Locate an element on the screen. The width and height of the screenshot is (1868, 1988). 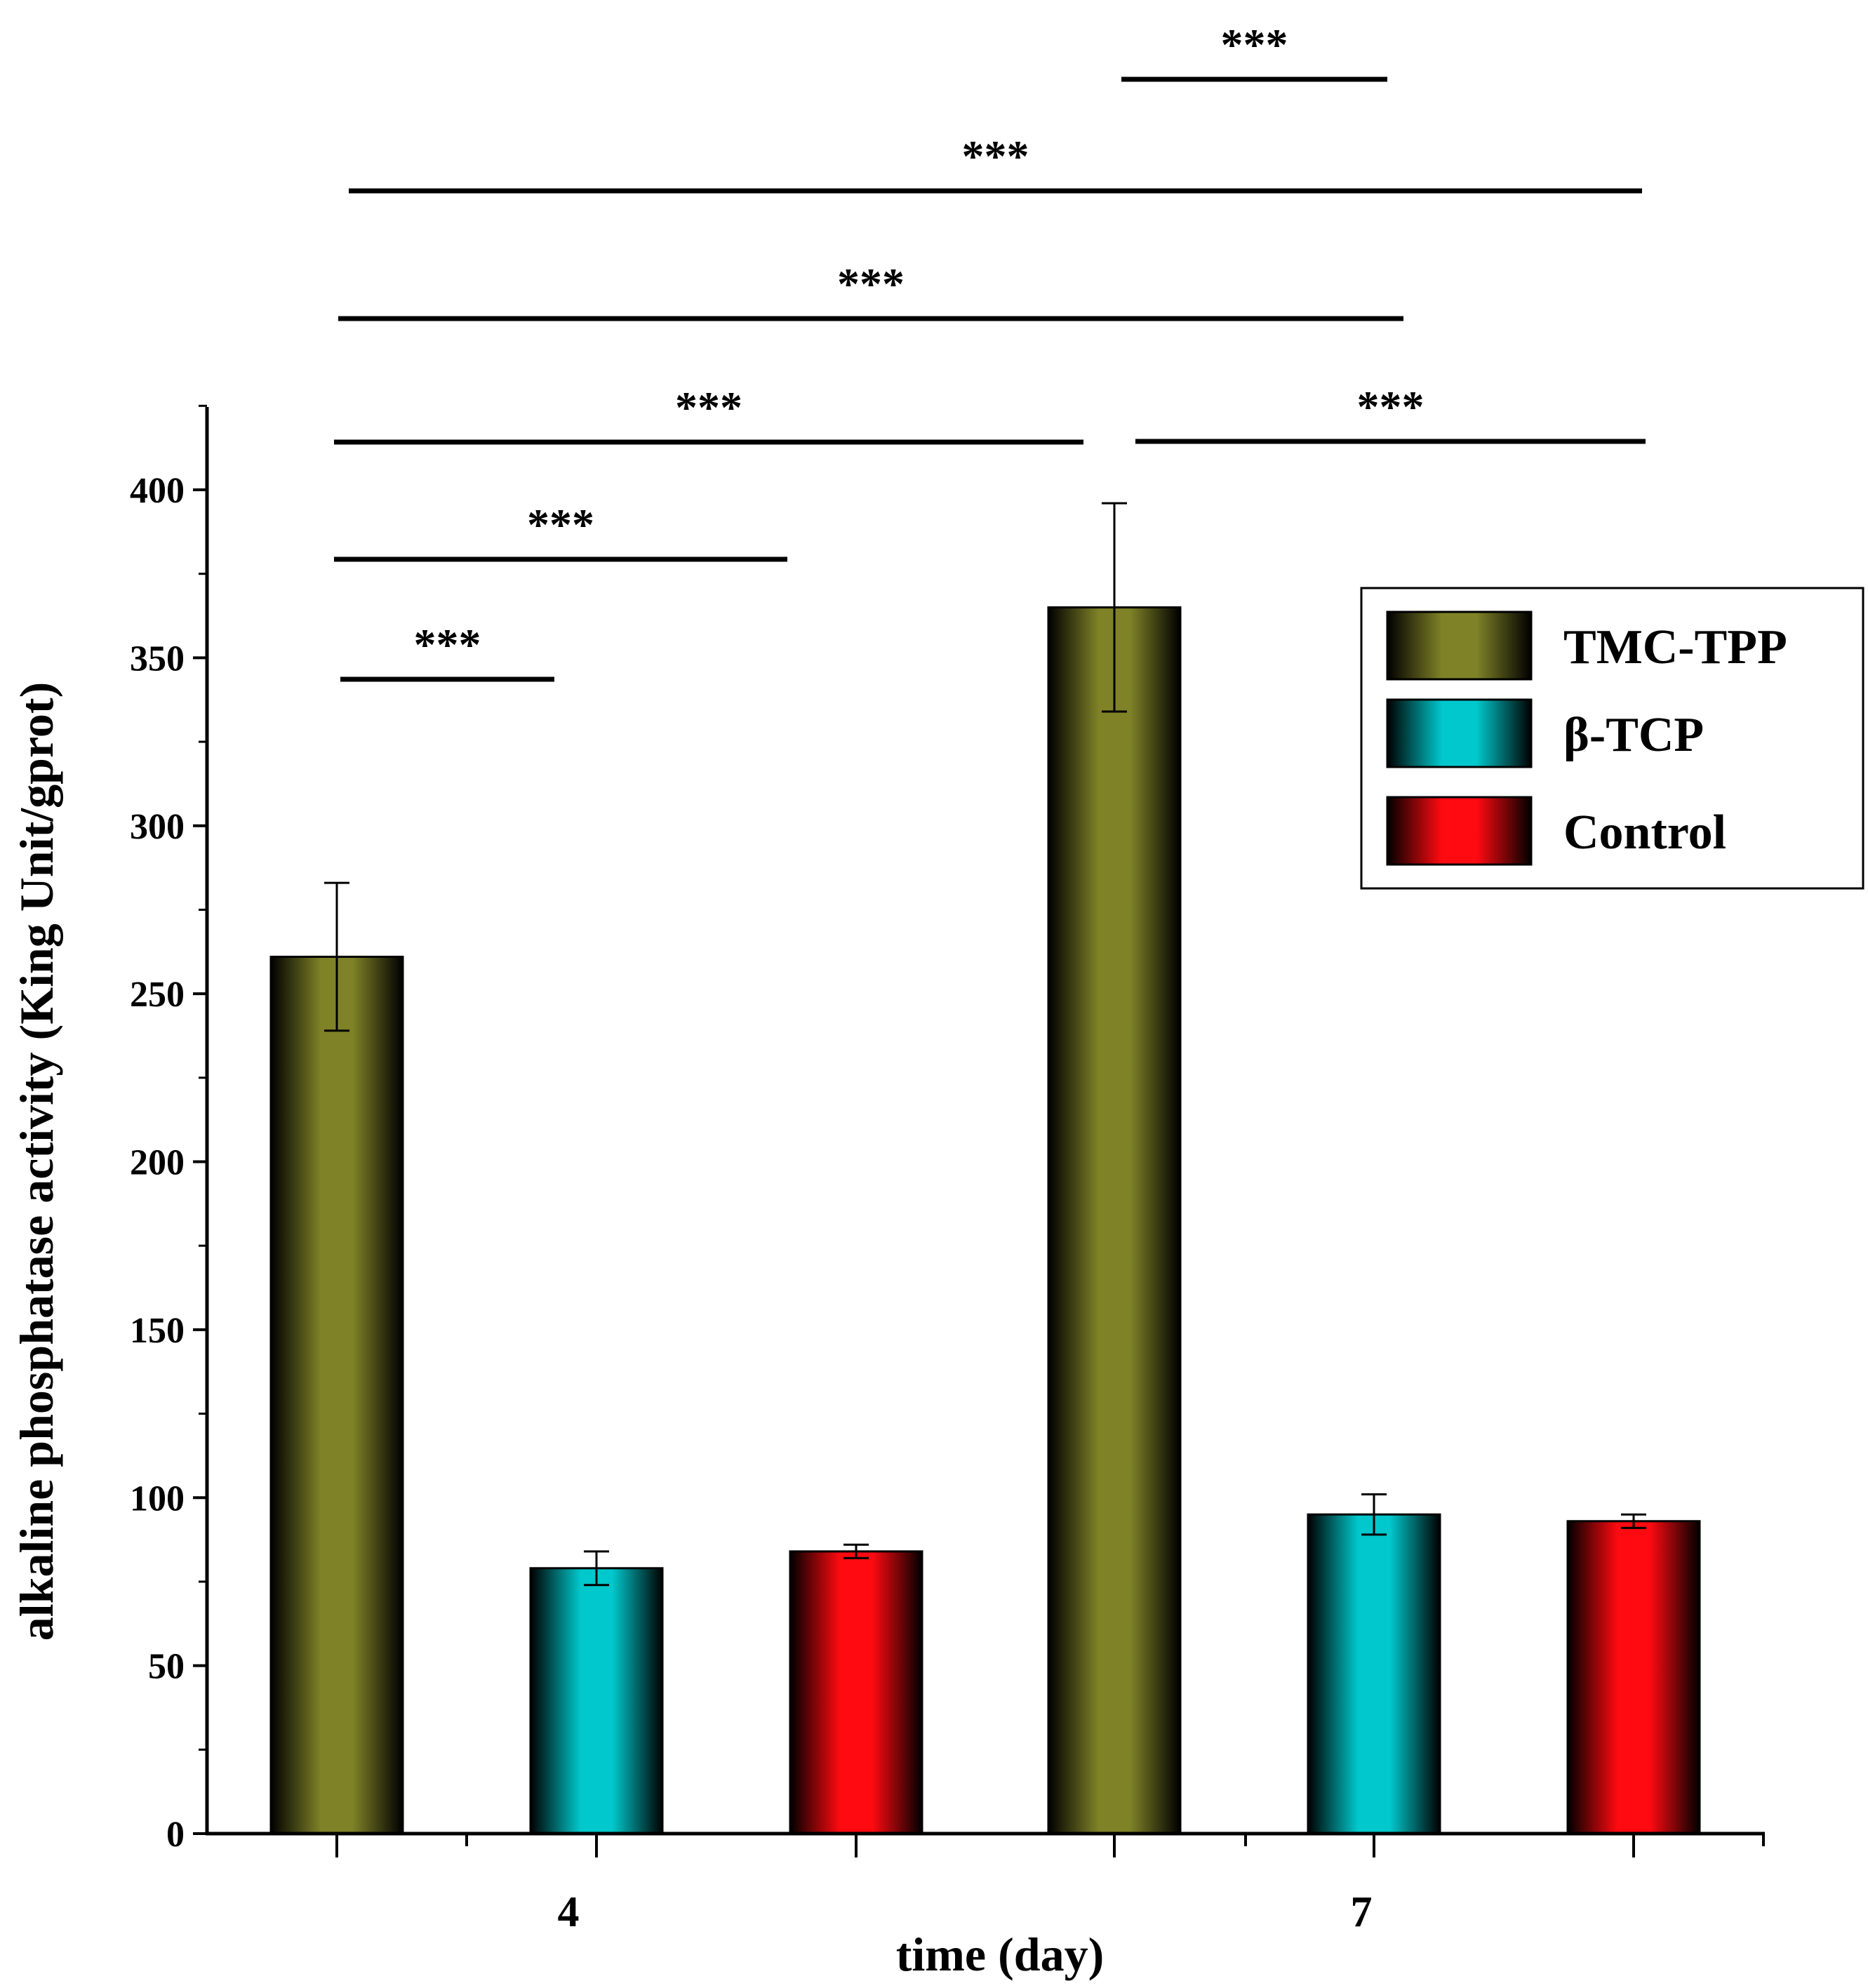
y-tick-label: 150 is located at coordinates (158, 1331).